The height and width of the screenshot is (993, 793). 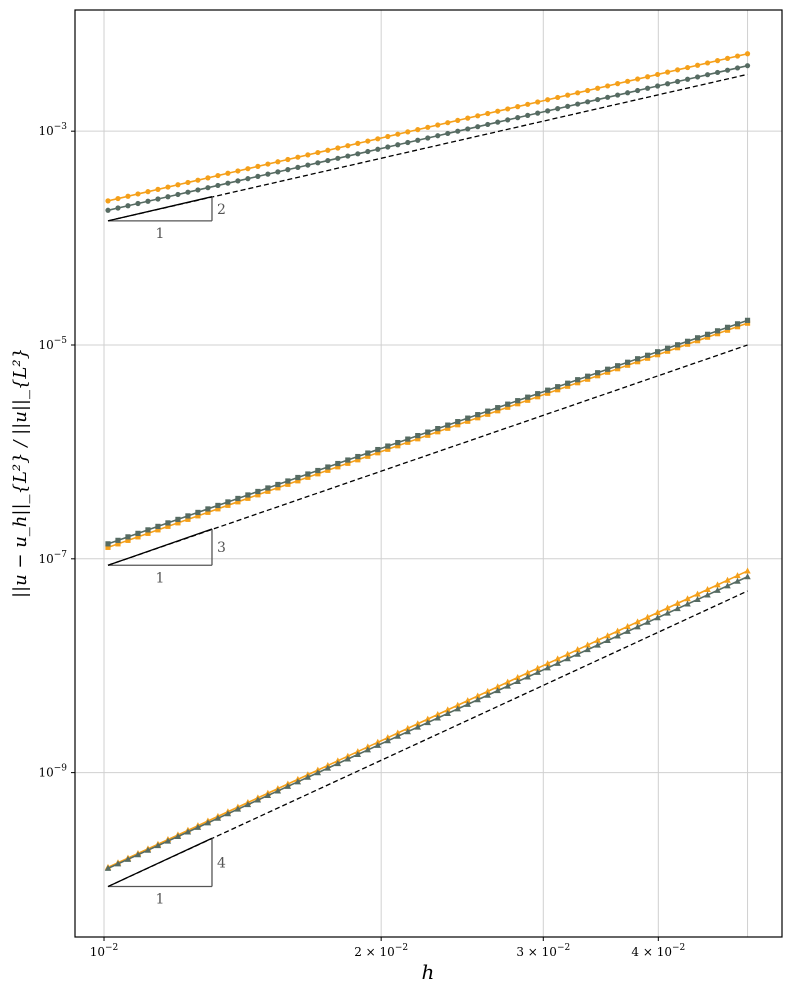 What do you see at coordinates (543, 951) in the screenshot?
I see `x-tick-label: 3 × 10⁻²` at bounding box center [543, 951].